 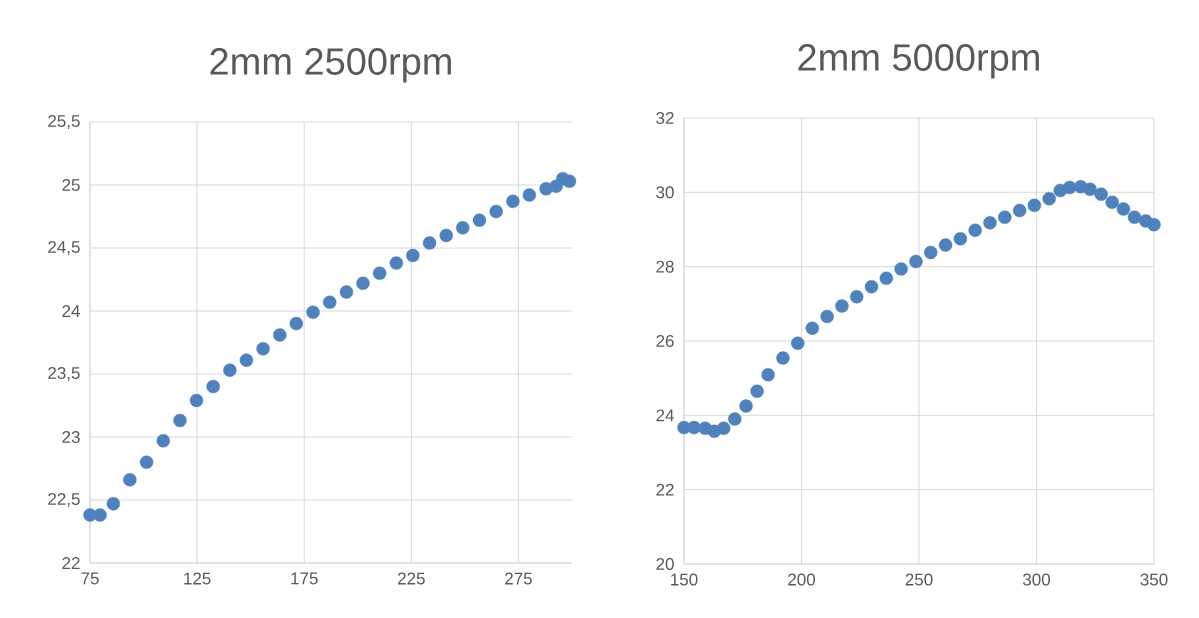 I want to click on y-tick-label: 25, so click(x=71, y=185).